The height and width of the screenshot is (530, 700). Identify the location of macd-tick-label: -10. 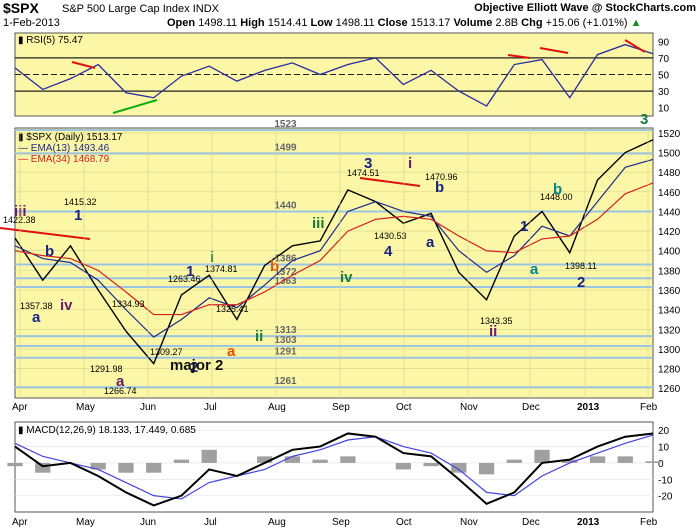
(665, 480).